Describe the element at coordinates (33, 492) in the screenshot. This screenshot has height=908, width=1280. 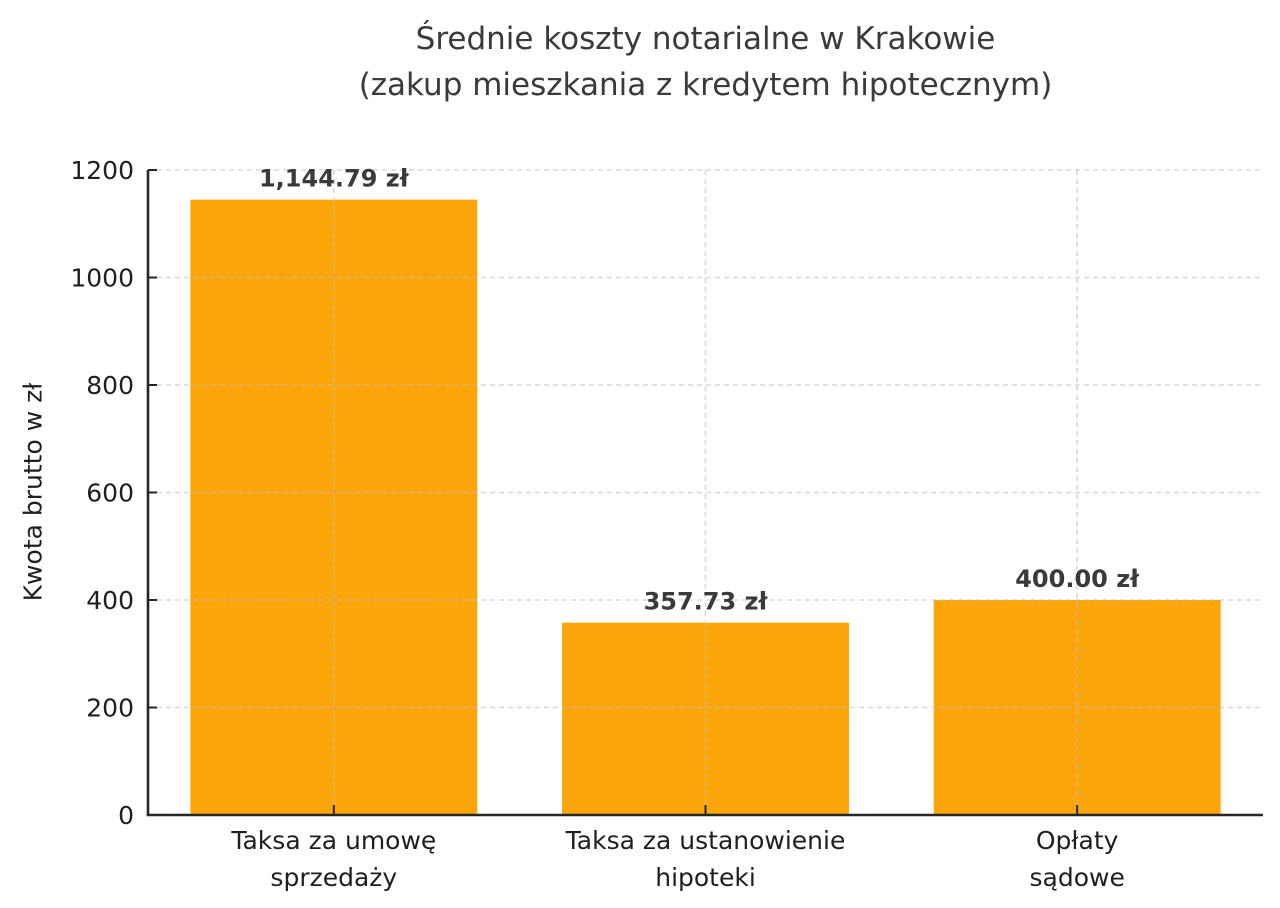
I see `y-axis-title: Kwota brutto w zł` at that location.